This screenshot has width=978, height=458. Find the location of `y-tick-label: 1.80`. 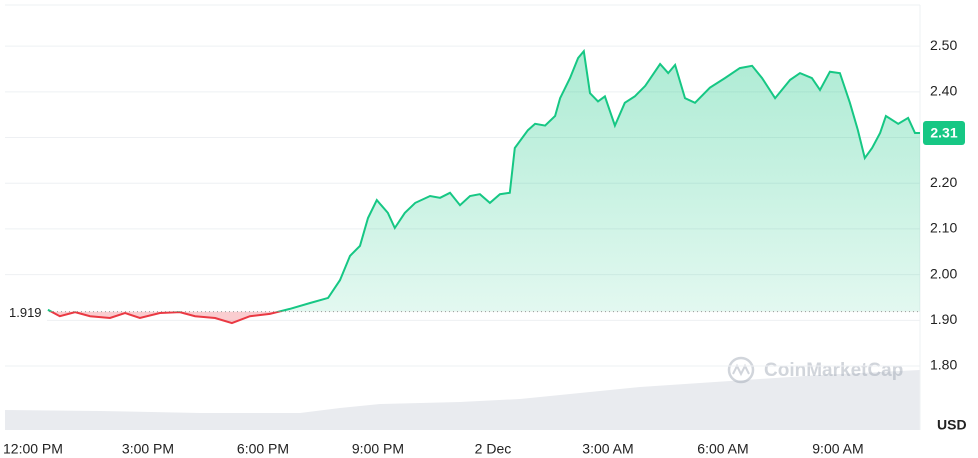

y-tick-label: 1.80 is located at coordinates (943, 365).